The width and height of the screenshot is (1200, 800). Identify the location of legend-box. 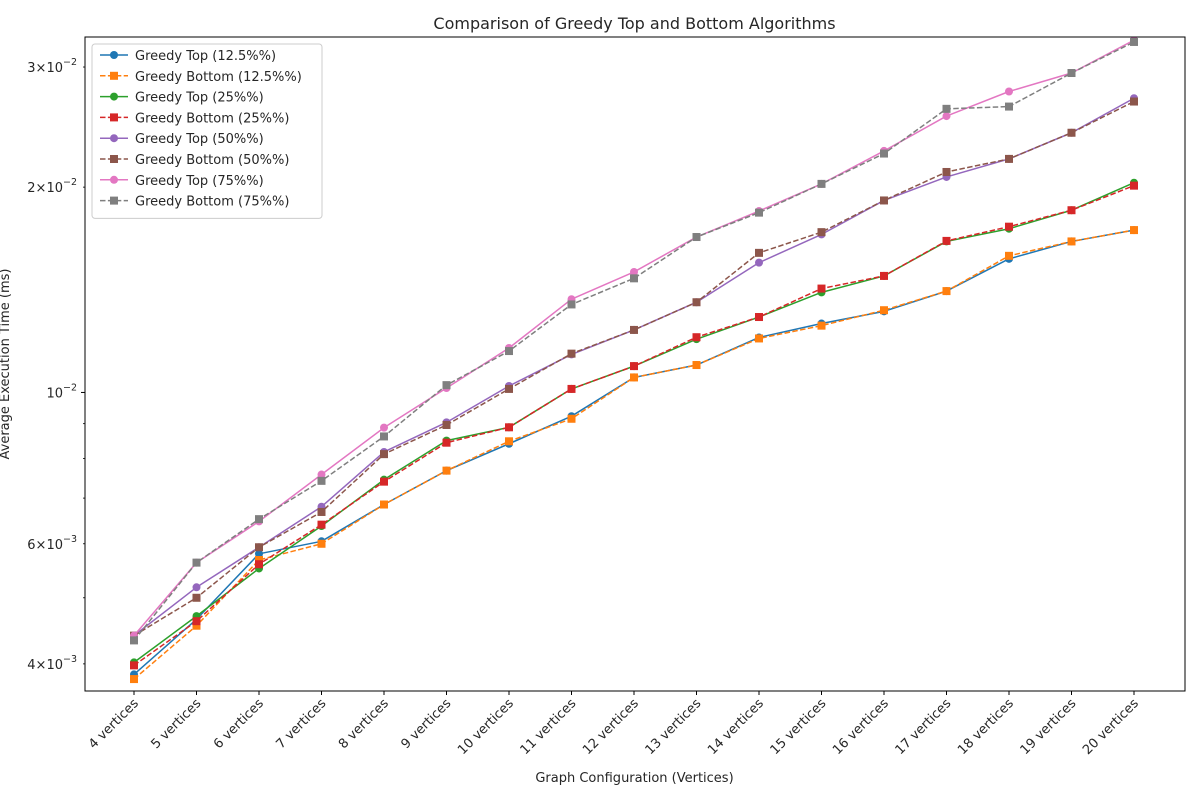
(207, 131).